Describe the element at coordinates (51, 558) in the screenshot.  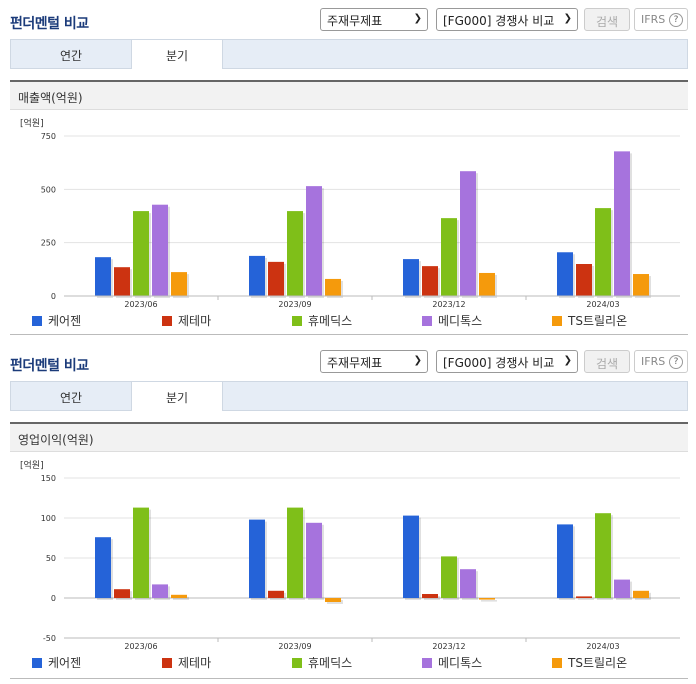
I see `y-tick-label: 50` at that location.